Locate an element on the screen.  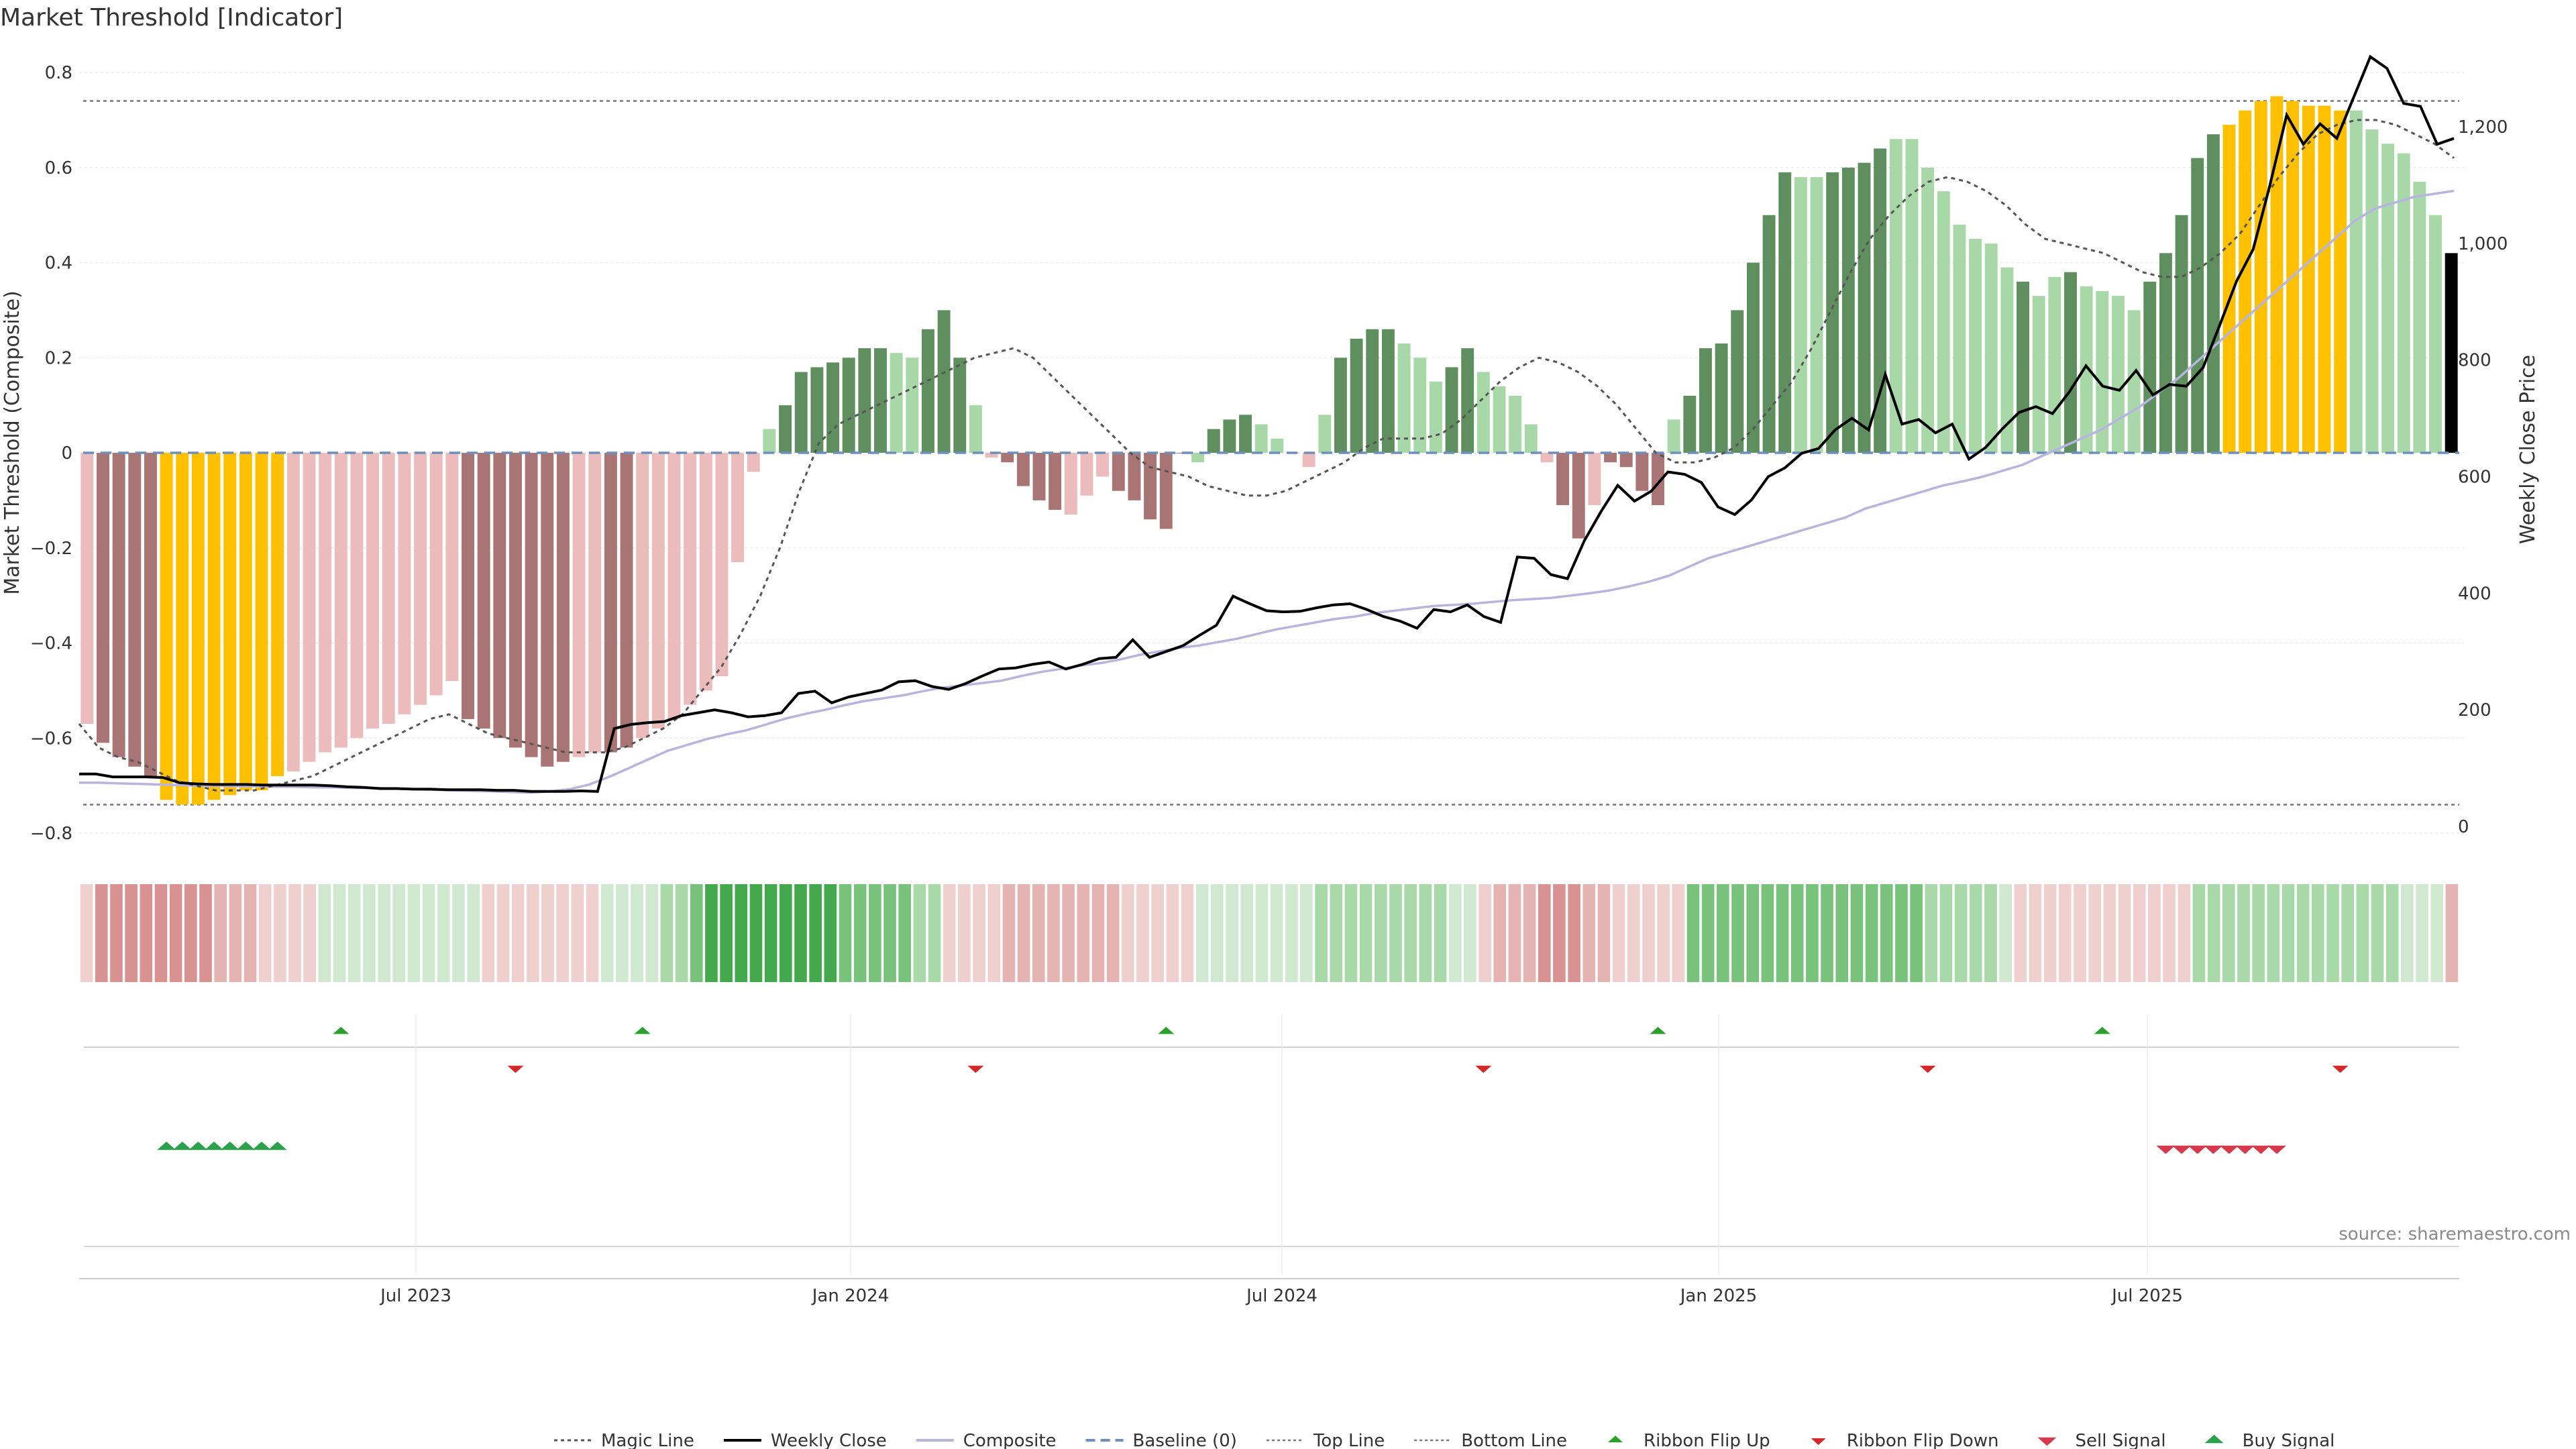
ribbon-flip-up-marker is located at coordinates (1166, 1030).